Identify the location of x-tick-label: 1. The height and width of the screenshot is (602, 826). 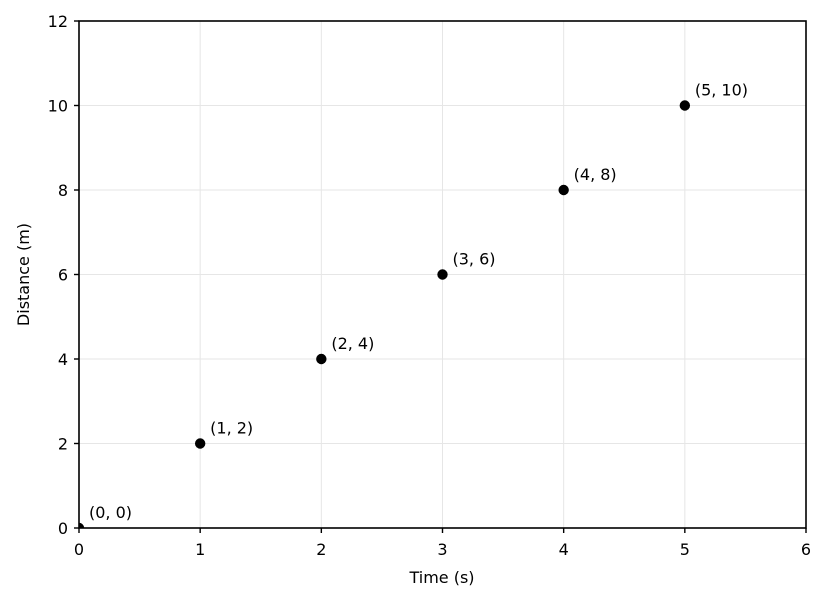
(200, 549).